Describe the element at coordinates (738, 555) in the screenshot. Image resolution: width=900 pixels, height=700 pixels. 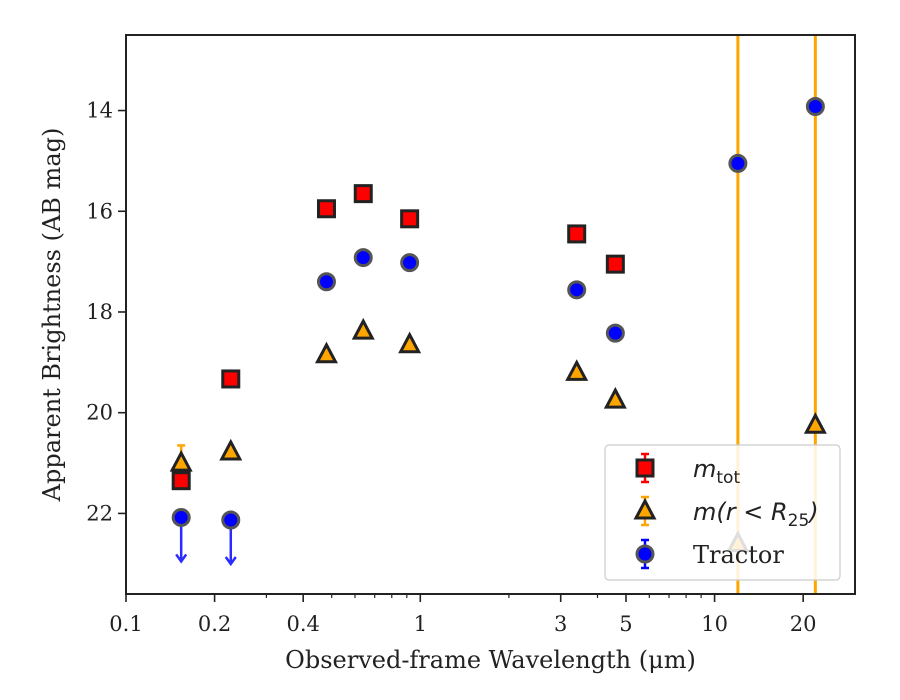
I see `legend-label: Tractor` at that location.